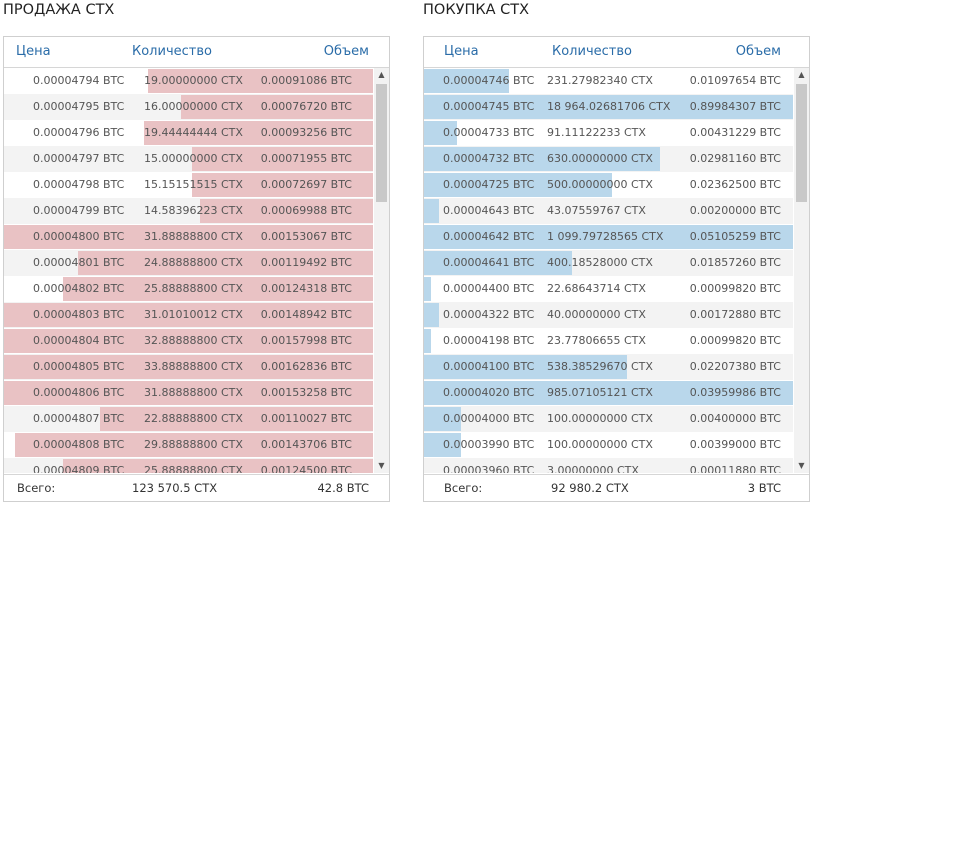  Describe the element at coordinates (306, 340) in the screenshot. I see `sell-row-volume: 0.00157998 BTC` at that location.